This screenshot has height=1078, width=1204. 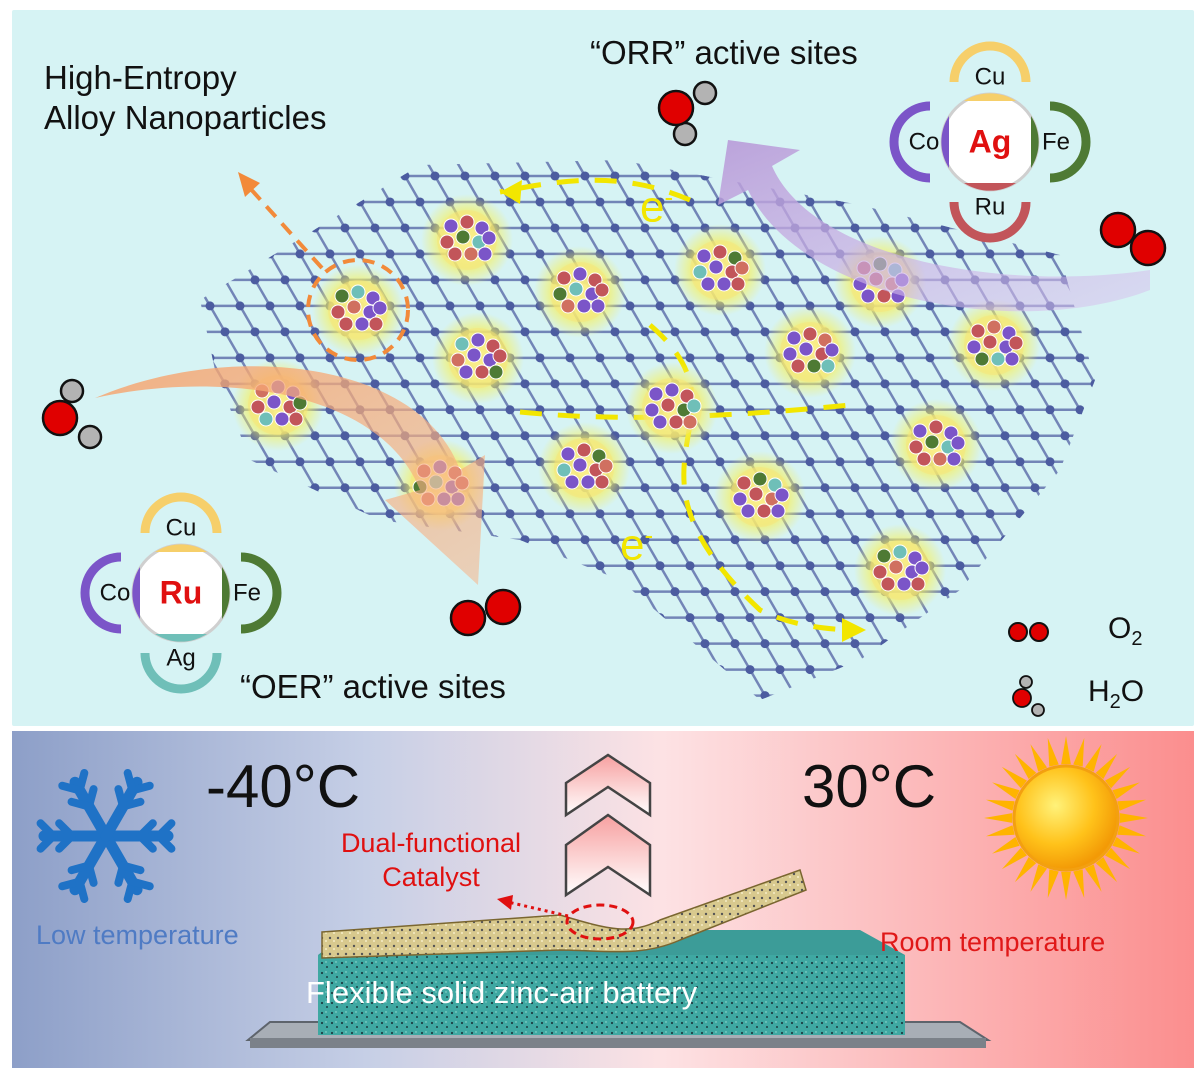 I want to click on catalyst-label-line1: Dual-functional, so click(x=431, y=843).